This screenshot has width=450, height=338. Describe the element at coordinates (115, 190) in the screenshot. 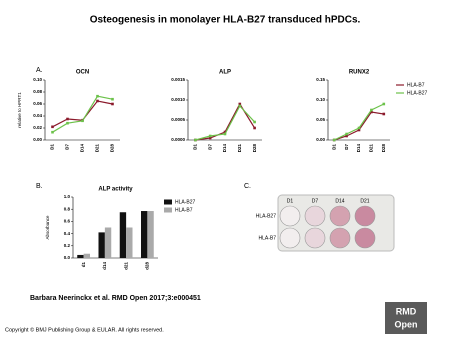

I see `chart-title: ALP activity` at that location.